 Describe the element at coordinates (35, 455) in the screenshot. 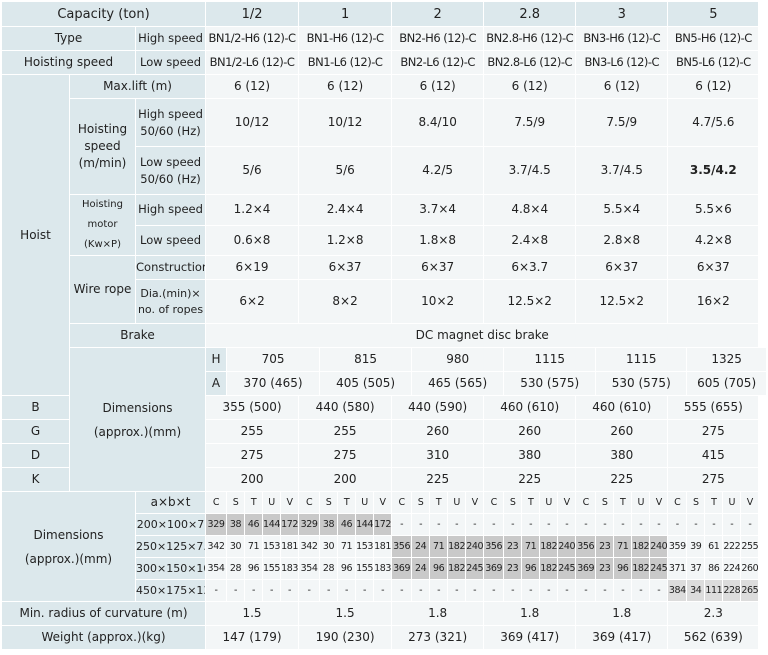

I see `dim-letter: D` at that location.